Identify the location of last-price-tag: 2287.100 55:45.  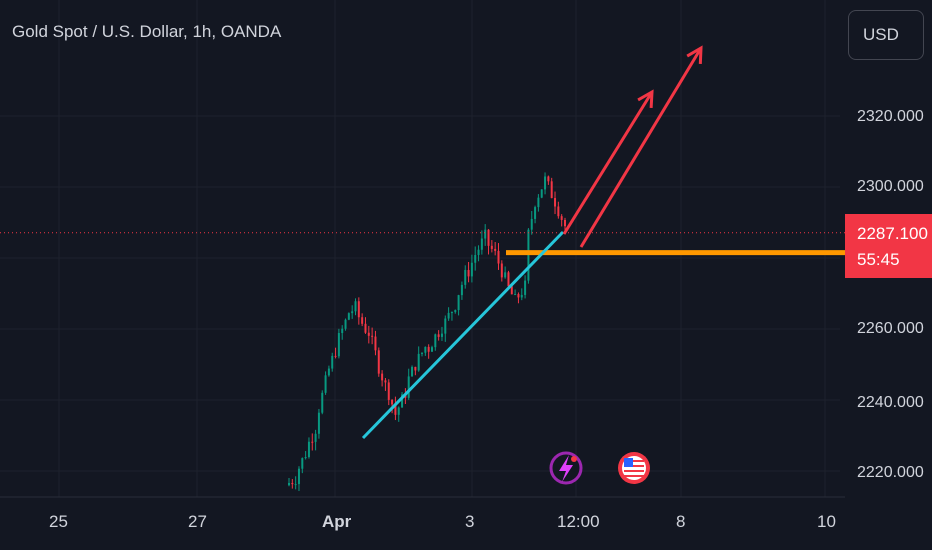
(888, 246).